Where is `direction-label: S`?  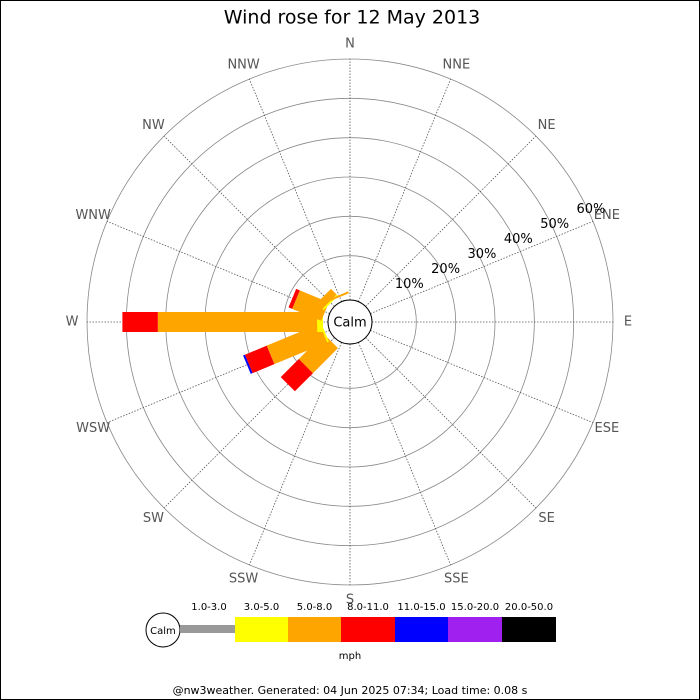
direction-label: S is located at coordinates (350, 600).